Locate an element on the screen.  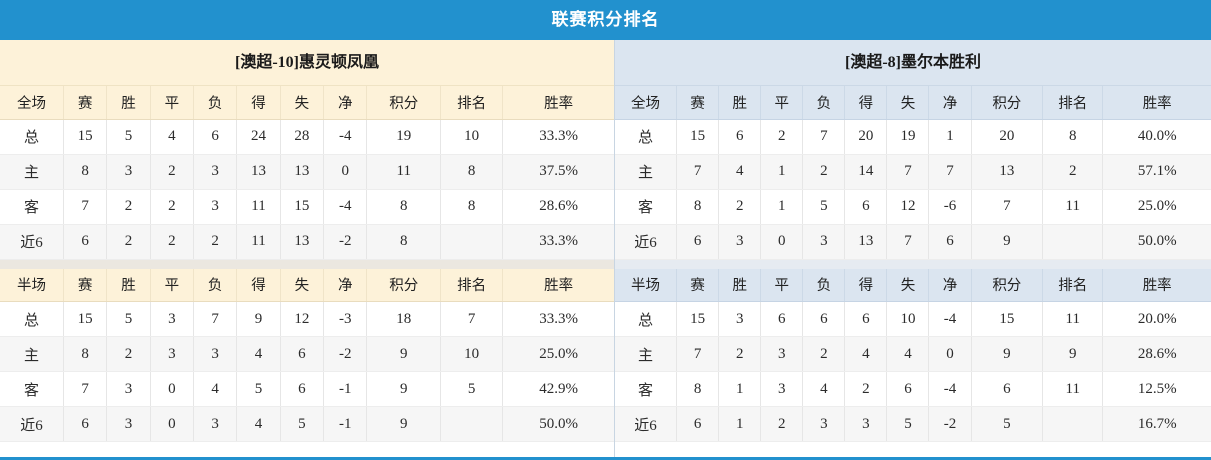
table-row: 主 7 2 3 2 4 4 0 9 9 28.6% is located at coordinates (913, 354).